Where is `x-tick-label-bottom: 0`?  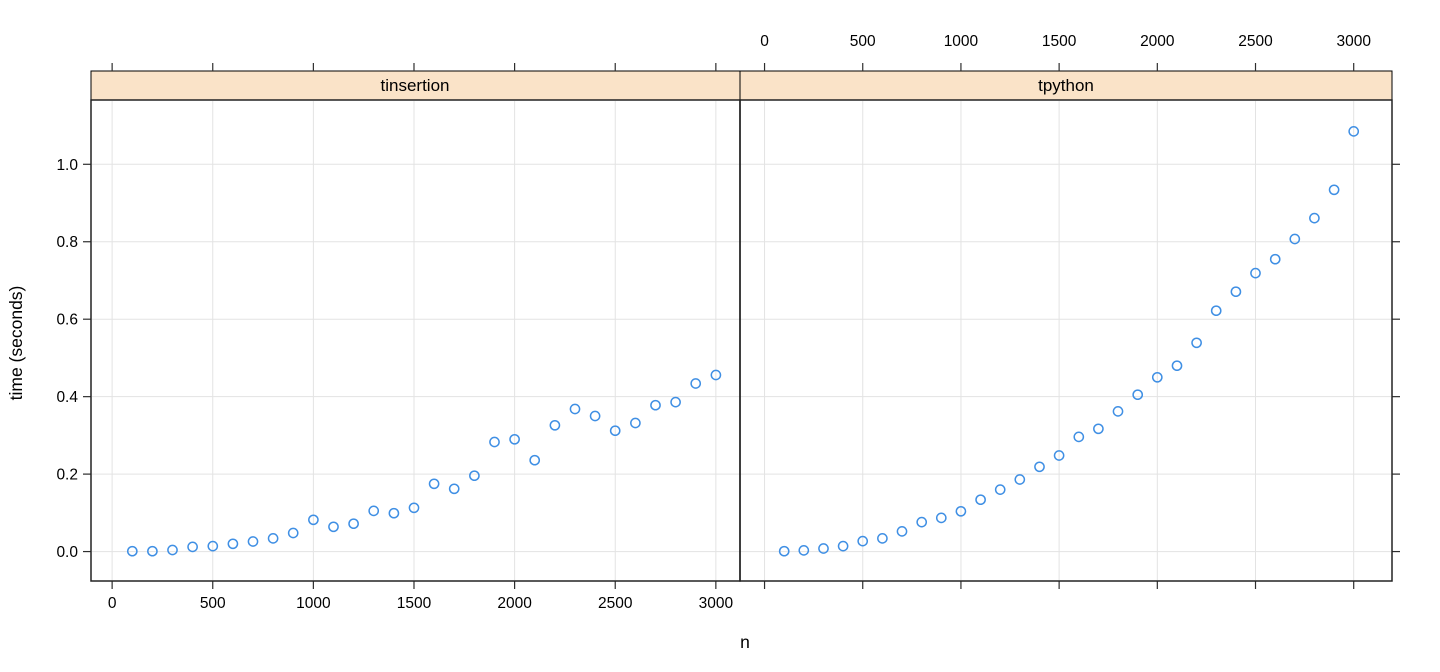
x-tick-label-bottom: 0 is located at coordinates (112, 603).